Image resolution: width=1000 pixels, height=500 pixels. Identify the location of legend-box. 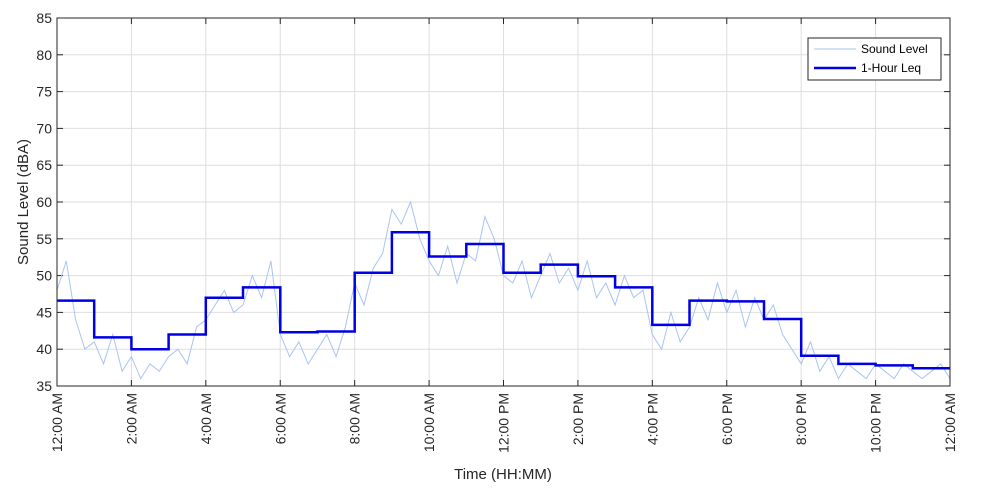
(874, 59).